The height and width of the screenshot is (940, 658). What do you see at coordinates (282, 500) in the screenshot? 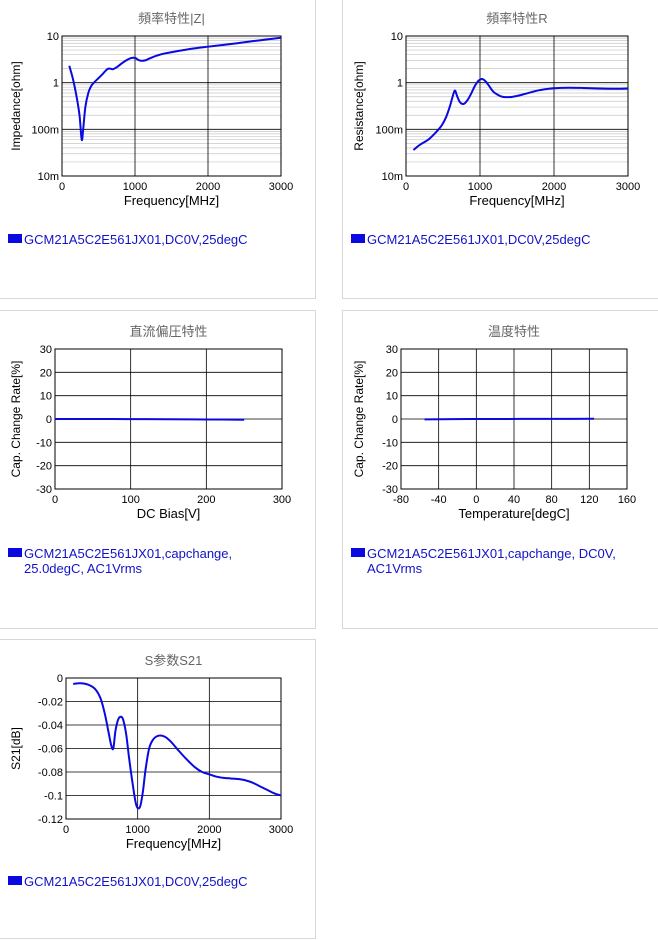
I see `x-tick-label: 300` at bounding box center [282, 500].